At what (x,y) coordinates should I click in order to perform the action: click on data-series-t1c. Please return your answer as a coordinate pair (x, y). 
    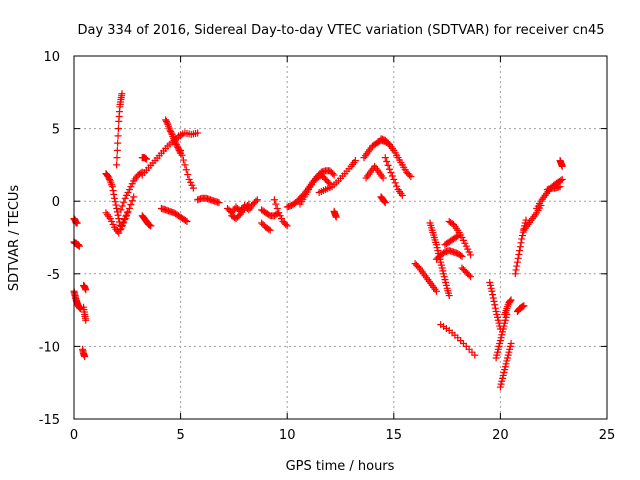
    Looking at the image, I should click on (119, 129).